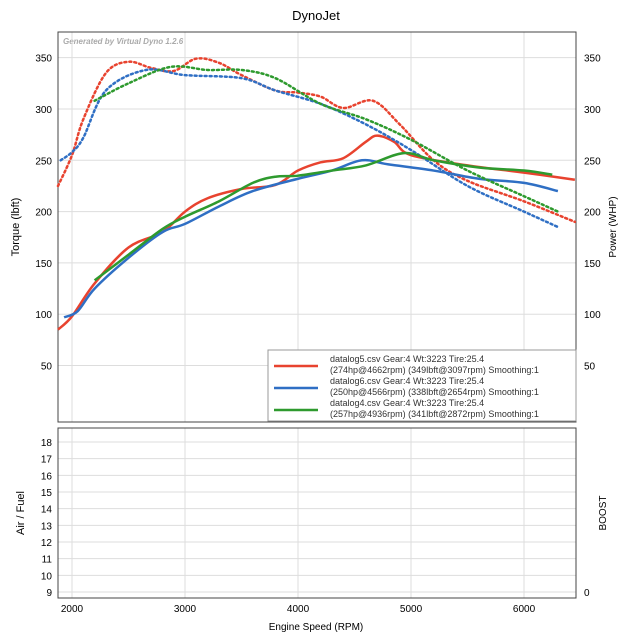 The image size is (632, 640). What do you see at coordinates (47, 476) in the screenshot?
I see `y-tick-label: 16` at bounding box center [47, 476].